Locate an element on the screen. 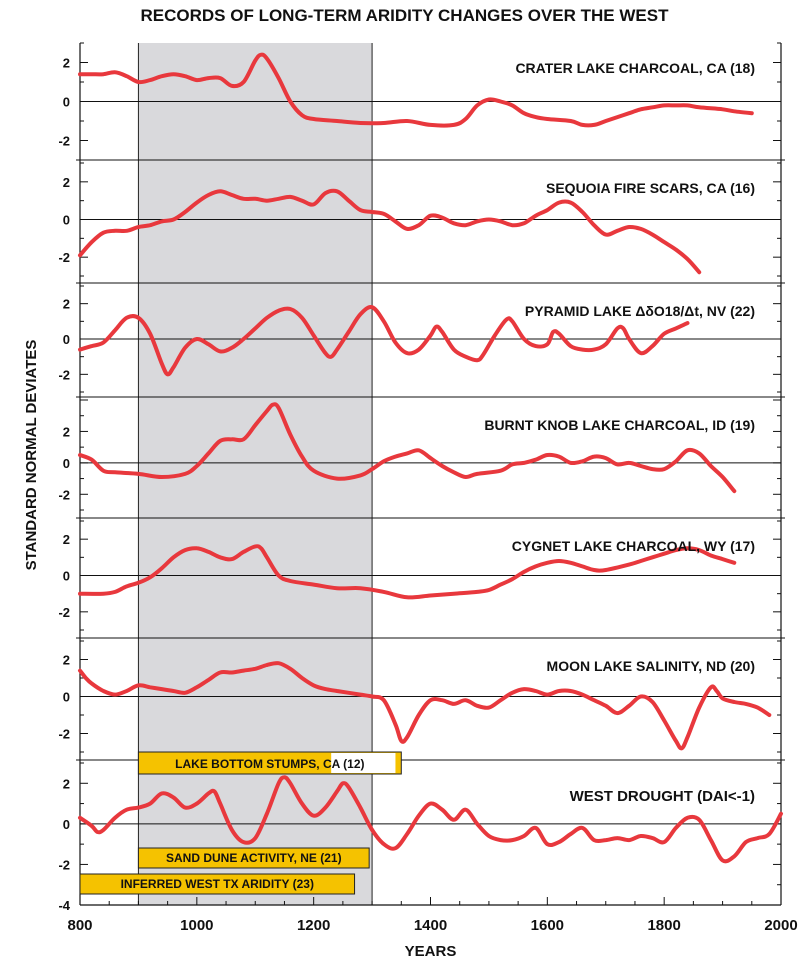  x-axis-label: YEARS is located at coordinates (431, 951).